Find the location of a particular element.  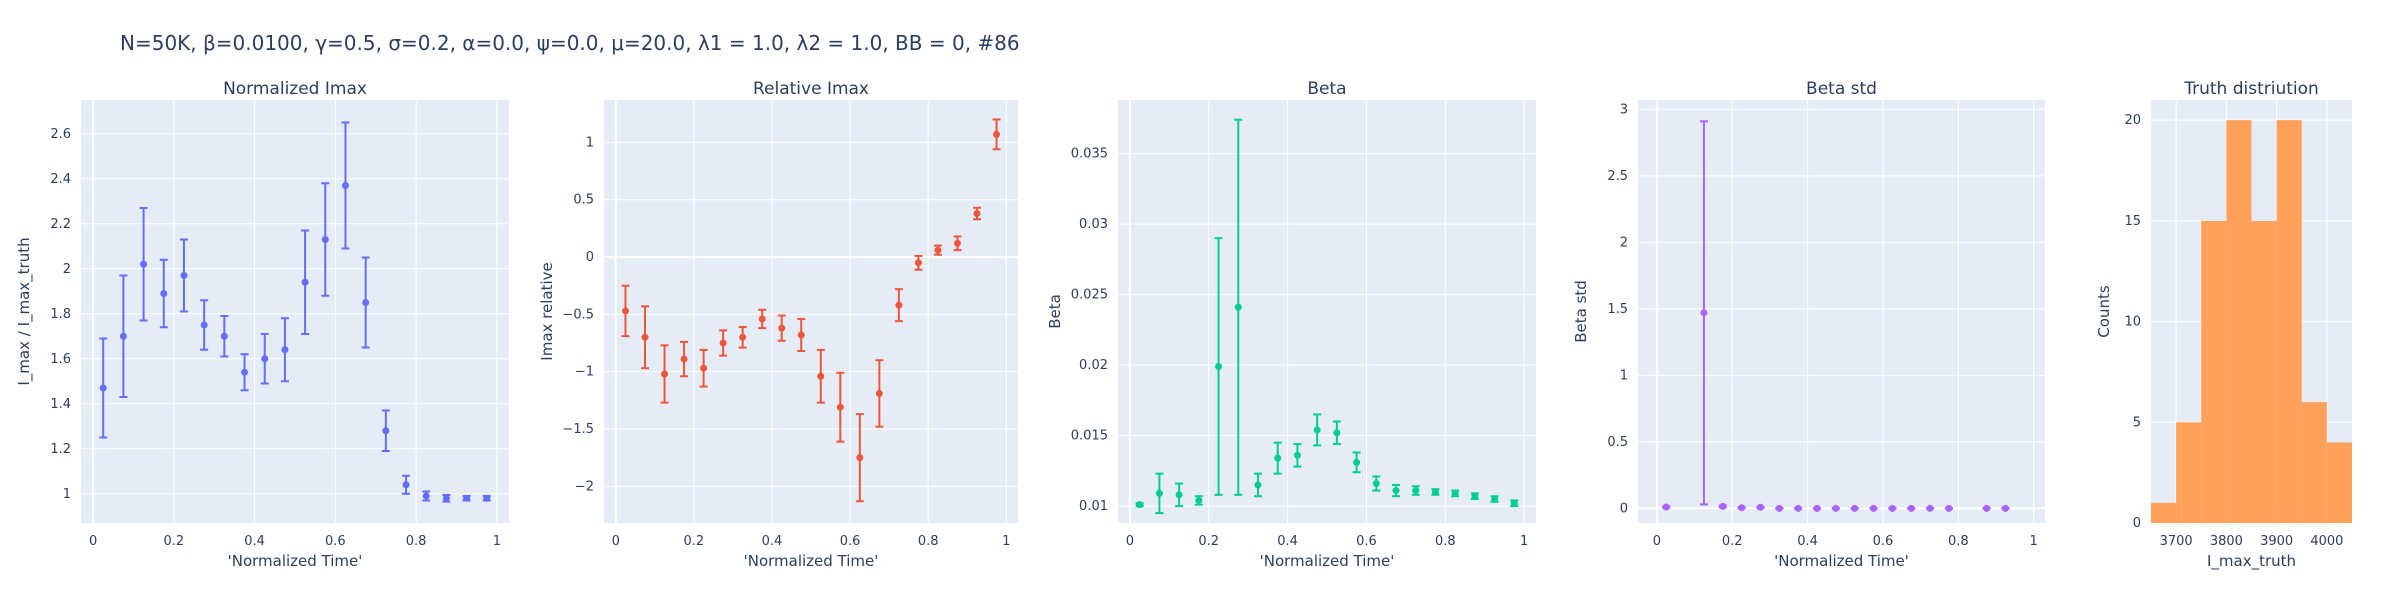

y-tick-label: 2.4 is located at coordinates (60, 179).